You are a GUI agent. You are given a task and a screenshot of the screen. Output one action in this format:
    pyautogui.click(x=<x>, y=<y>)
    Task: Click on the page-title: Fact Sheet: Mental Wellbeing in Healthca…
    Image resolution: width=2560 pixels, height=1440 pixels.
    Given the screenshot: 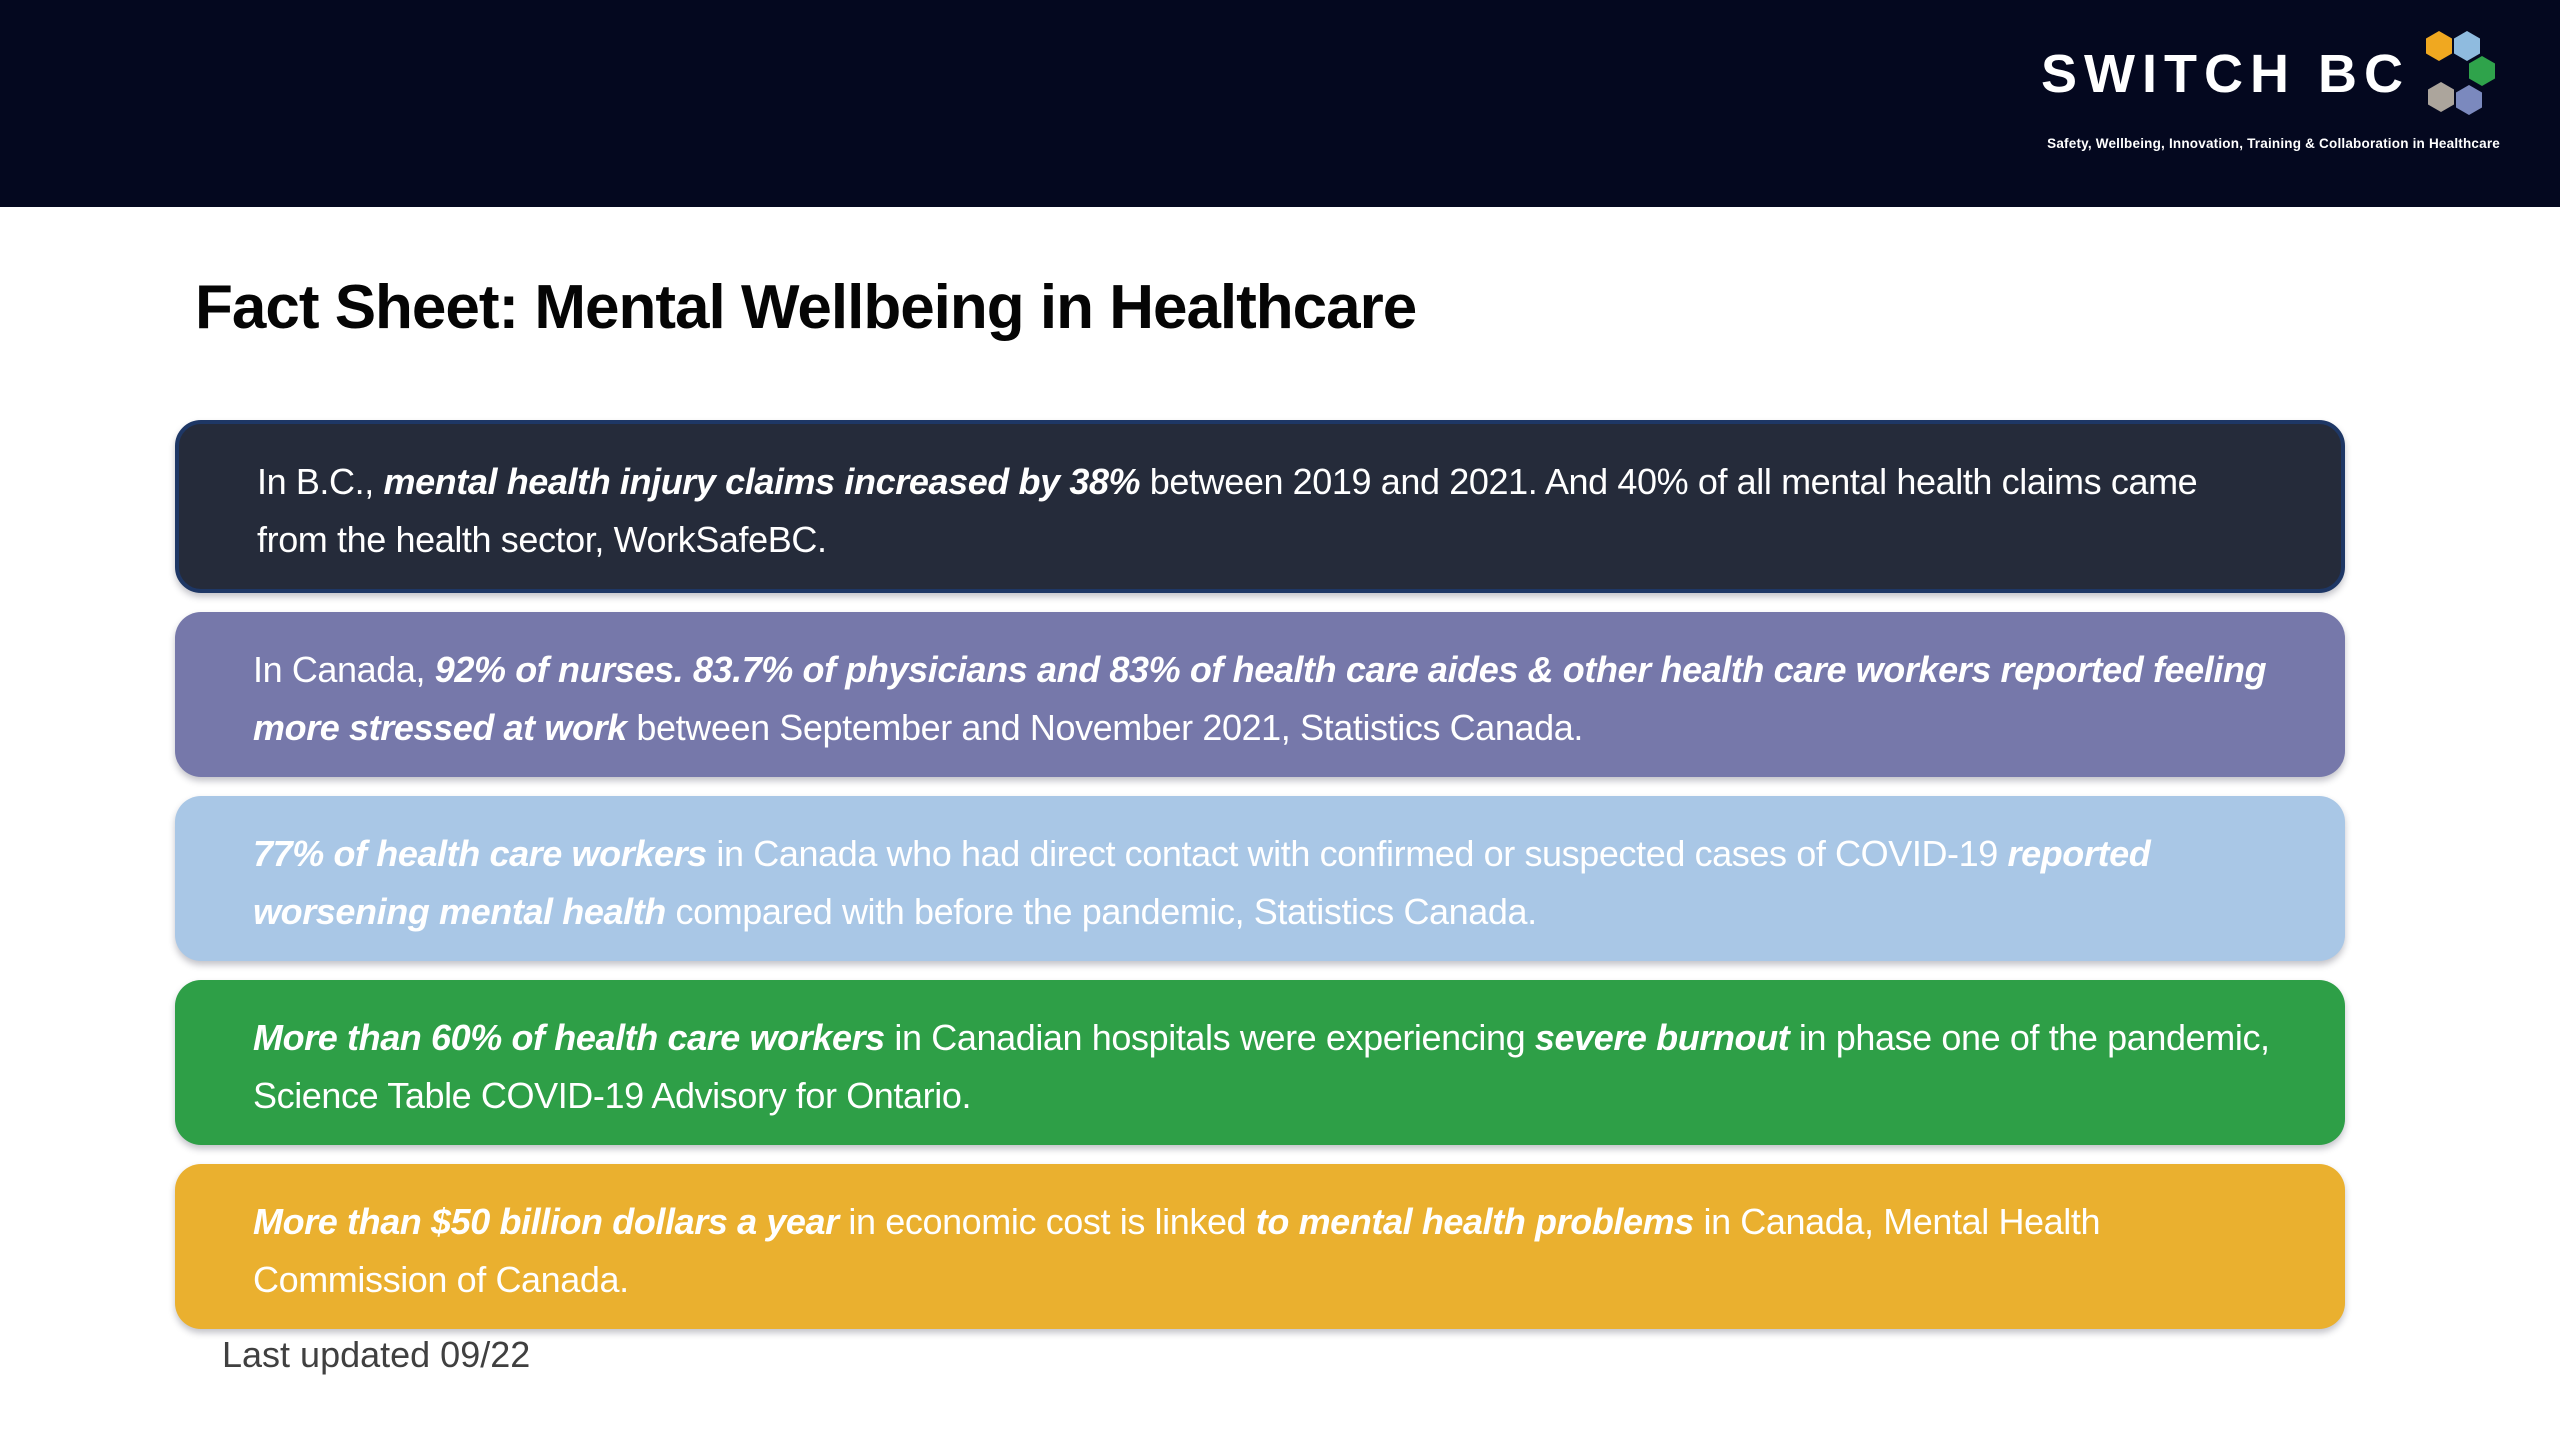 What is the action you would take?
    pyautogui.click(x=806, y=307)
    